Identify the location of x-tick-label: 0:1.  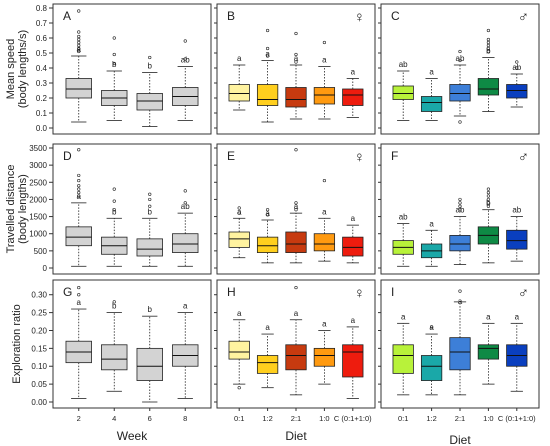
(239, 418).